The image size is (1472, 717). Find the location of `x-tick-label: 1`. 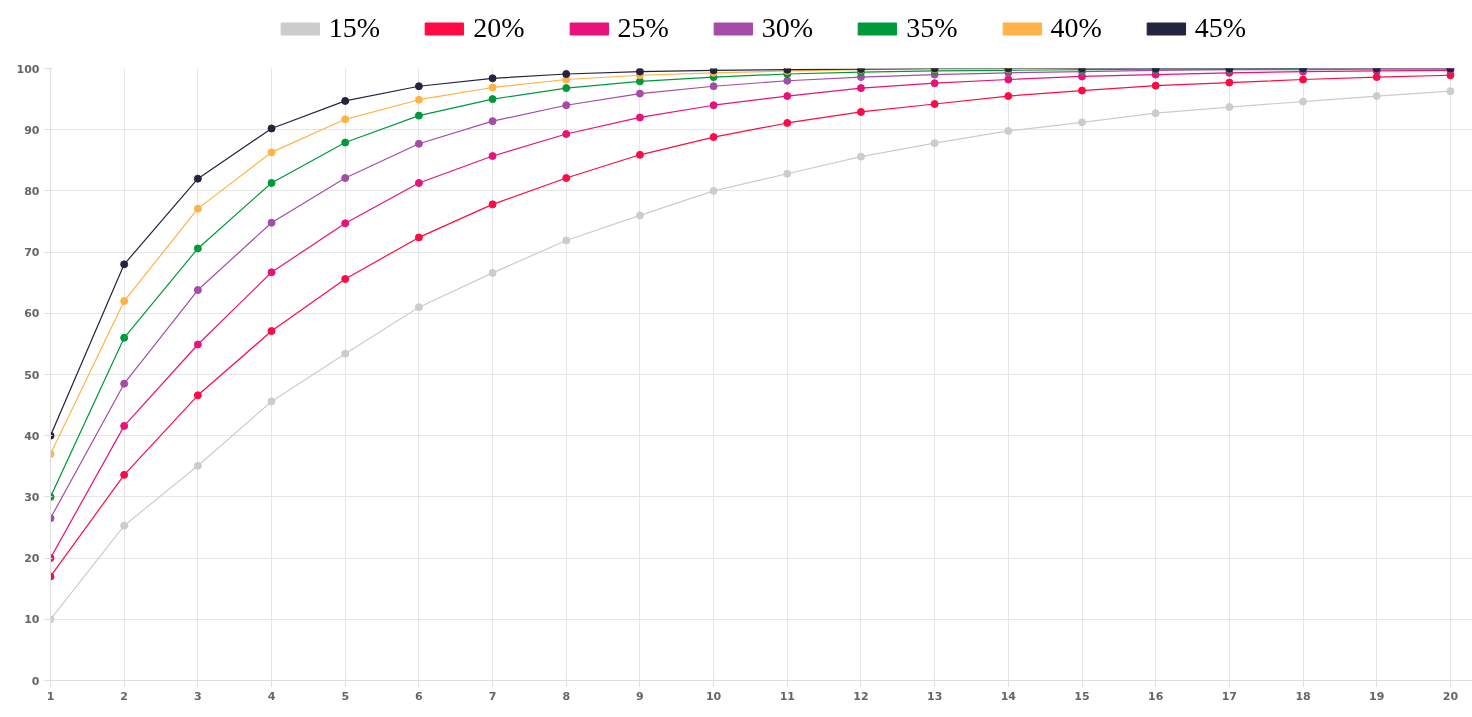

x-tick-label: 1 is located at coordinates (50, 696).